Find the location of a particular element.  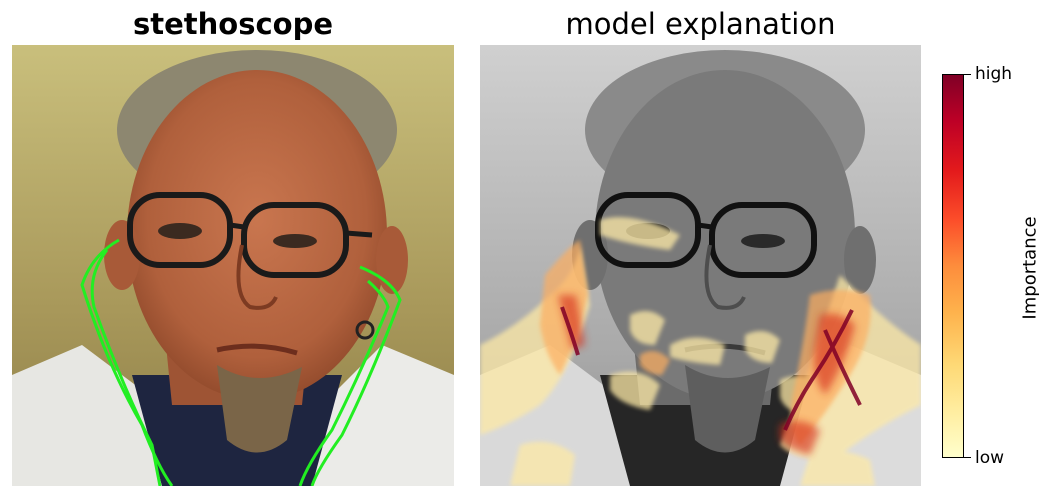

colorbar-tick-high is located at coordinates (967, 74).